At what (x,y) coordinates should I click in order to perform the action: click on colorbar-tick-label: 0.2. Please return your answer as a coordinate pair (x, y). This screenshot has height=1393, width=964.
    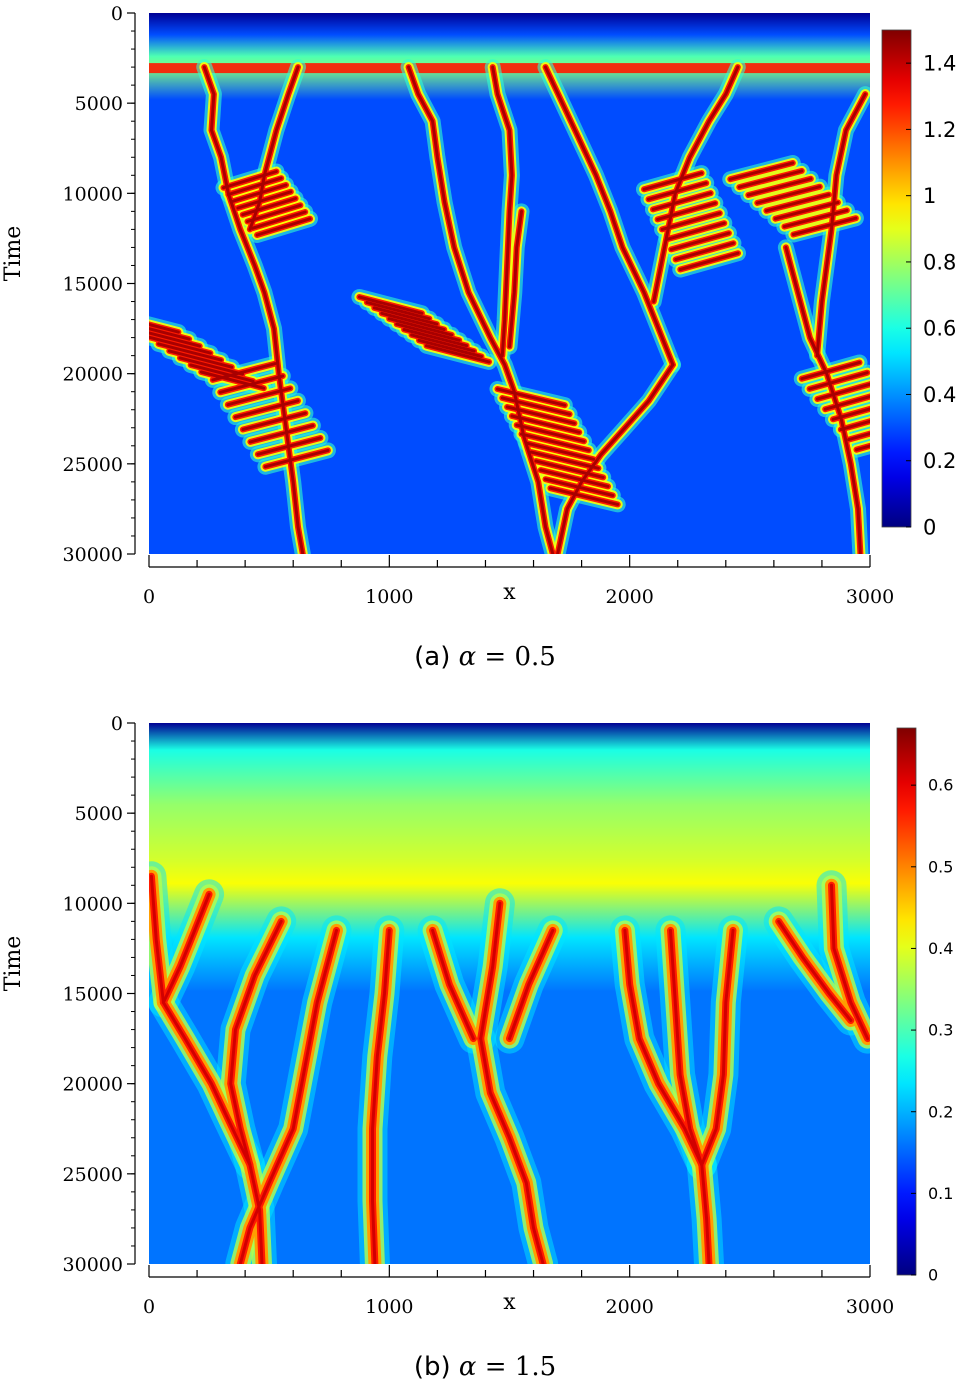
    Looking at the image, I should click on (940, 1111).